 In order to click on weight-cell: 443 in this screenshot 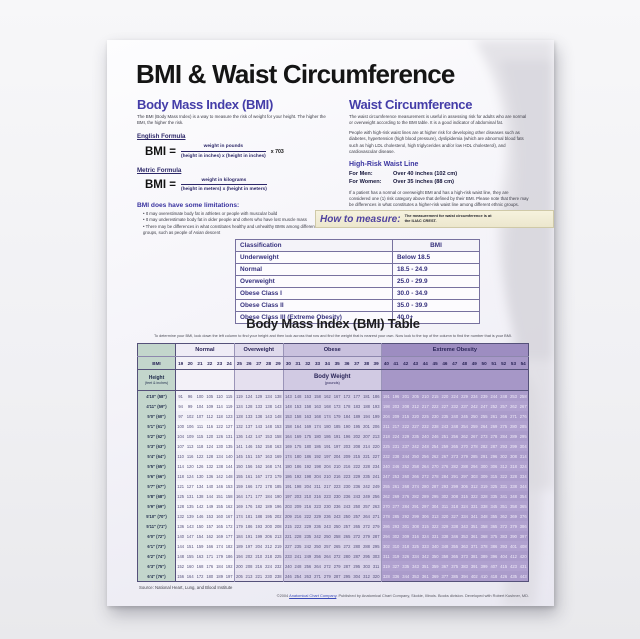, I will do `click(523, 576)`.